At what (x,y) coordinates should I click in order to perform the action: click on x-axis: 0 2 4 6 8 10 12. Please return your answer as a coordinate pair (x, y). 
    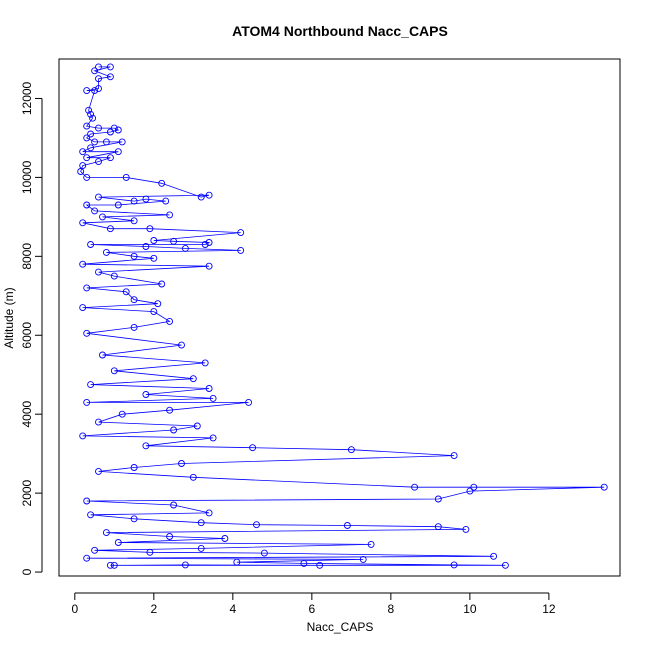
    Looking at the image, I should click on (313, 604).